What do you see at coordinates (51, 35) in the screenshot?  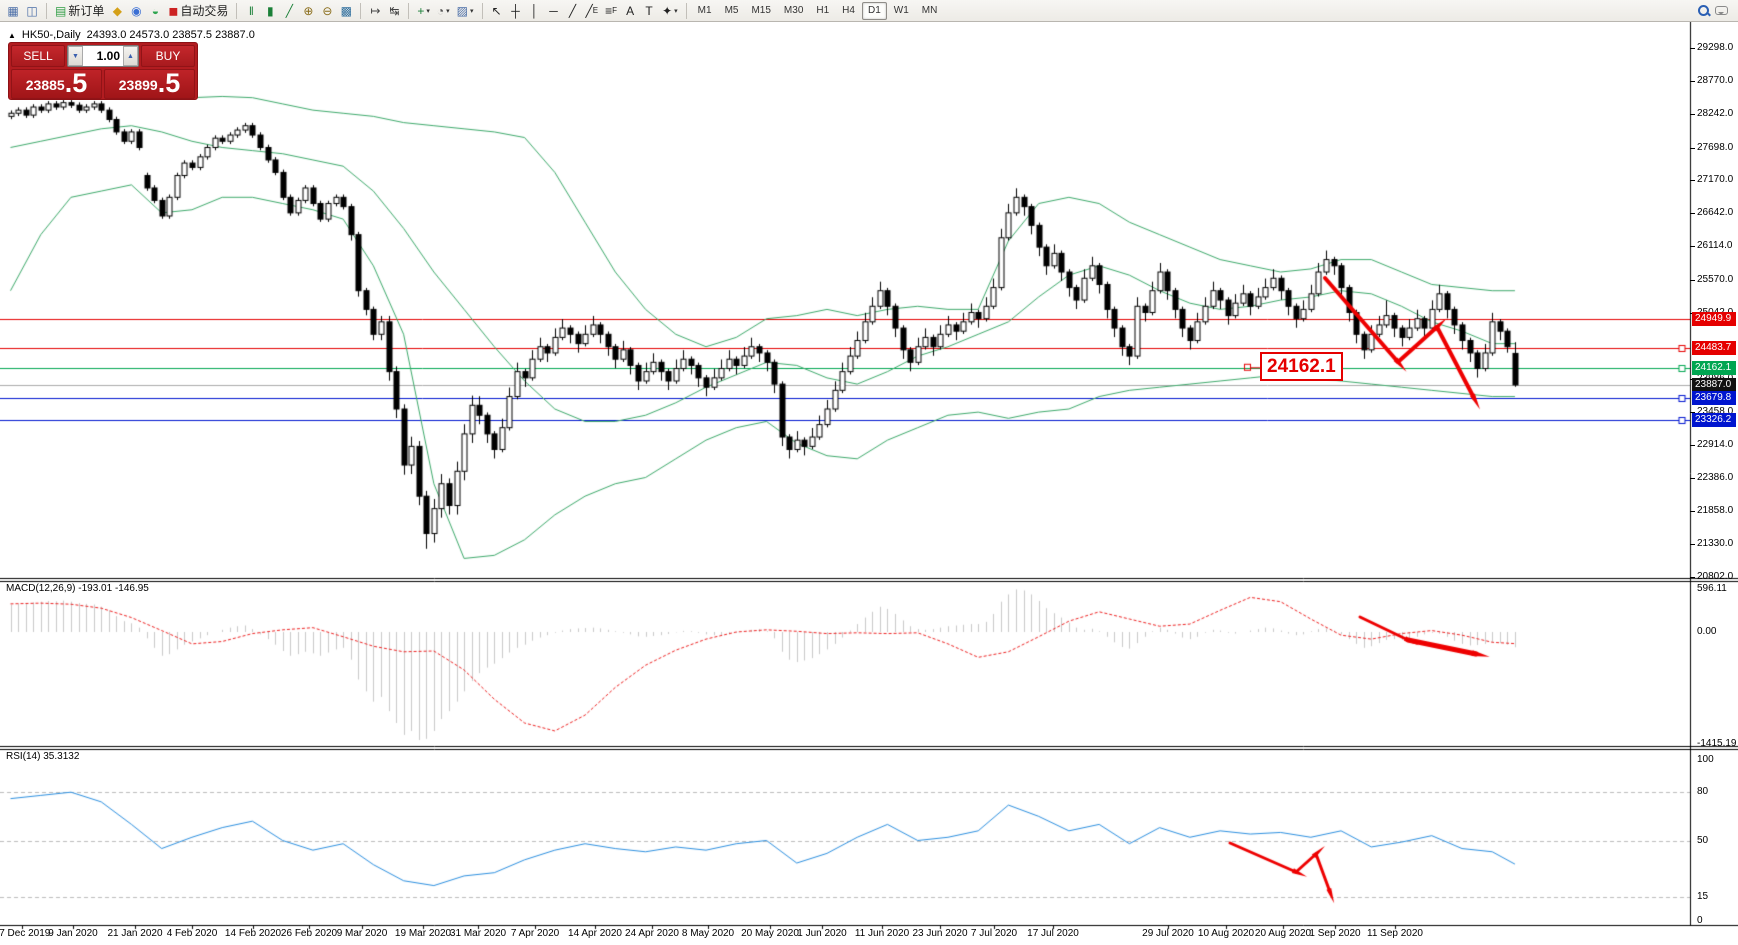 I see `chart-symbol: HK50-,Daily` at bounding box center [51, 35].